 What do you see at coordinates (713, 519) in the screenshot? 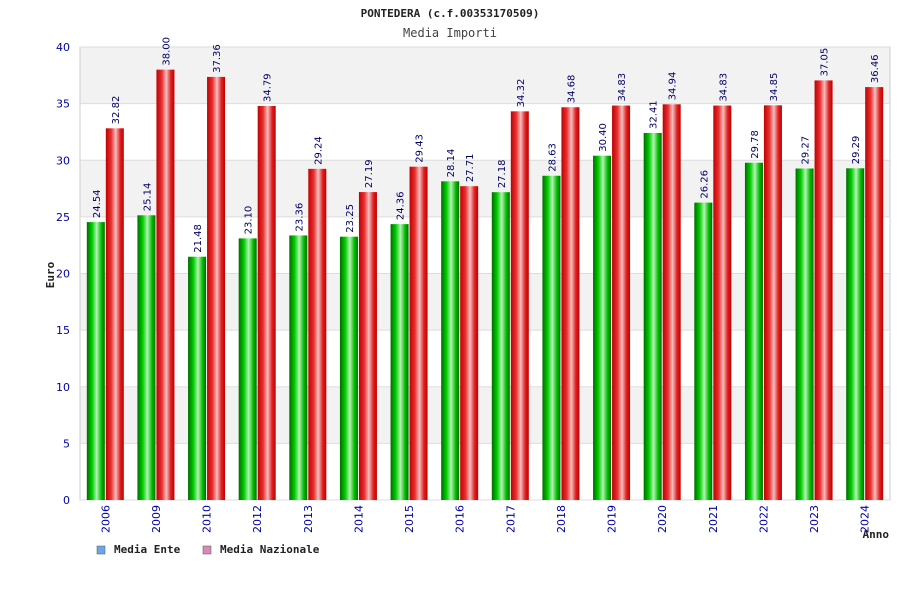
I see `x-tick-label: 2021` at bounding box center [713, 519].